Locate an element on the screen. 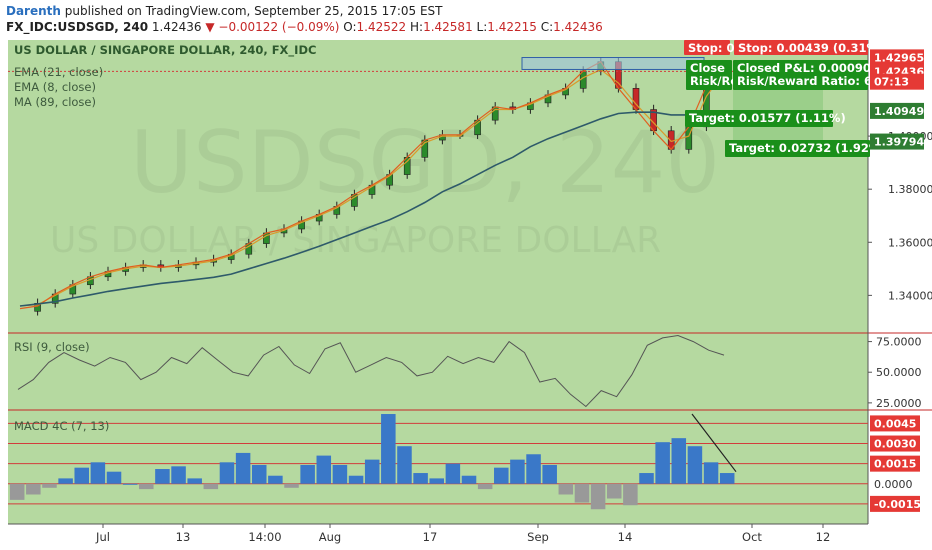 This screenshot has height=550, width=932. watermark-symbol: USDSGD, 240 is located at coordinates (425, 163).